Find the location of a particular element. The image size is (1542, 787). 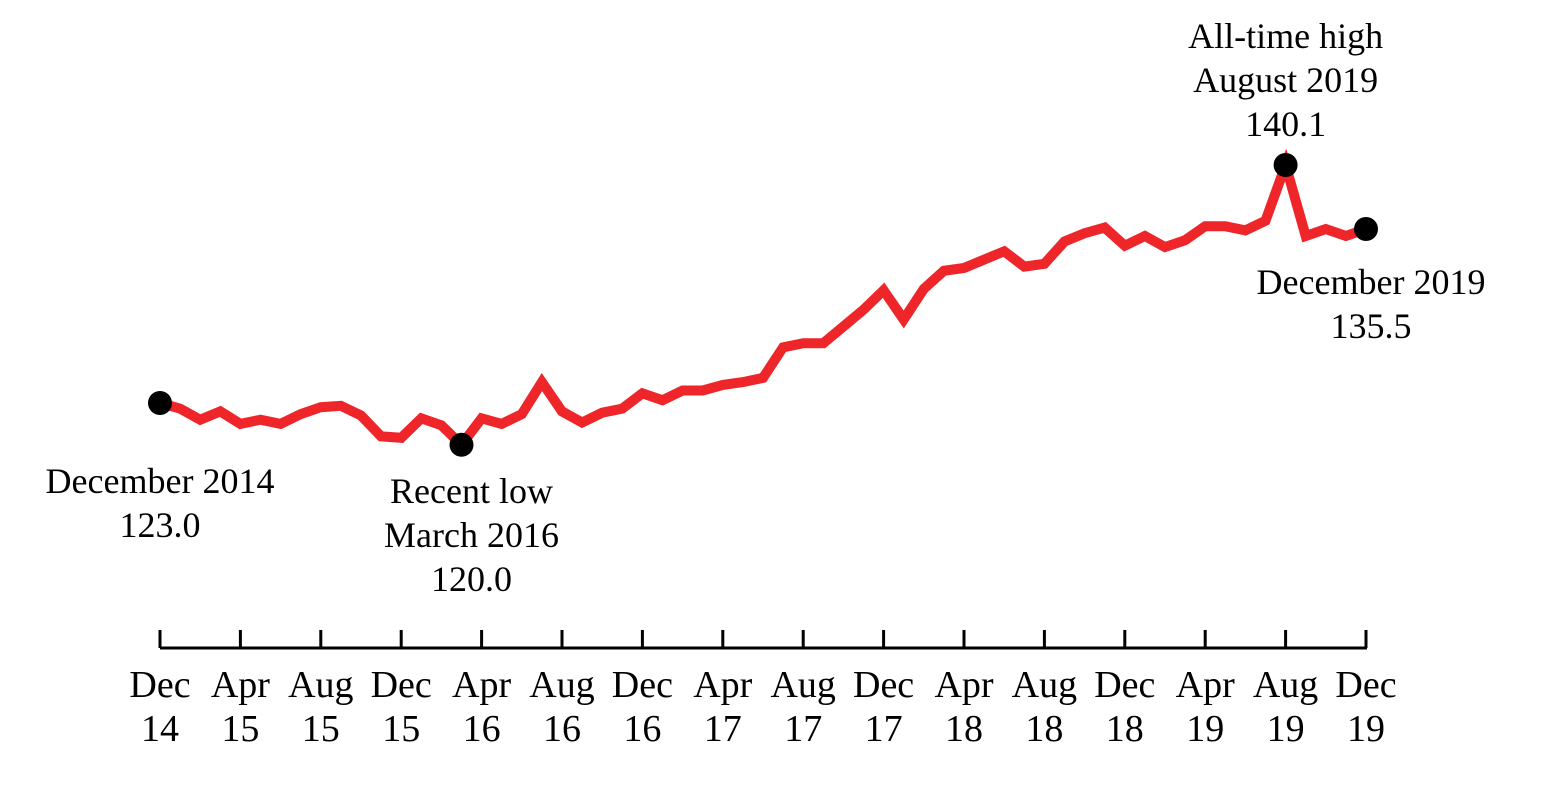

annotation-label: December 2019 is located at coordinates (1371, 282).